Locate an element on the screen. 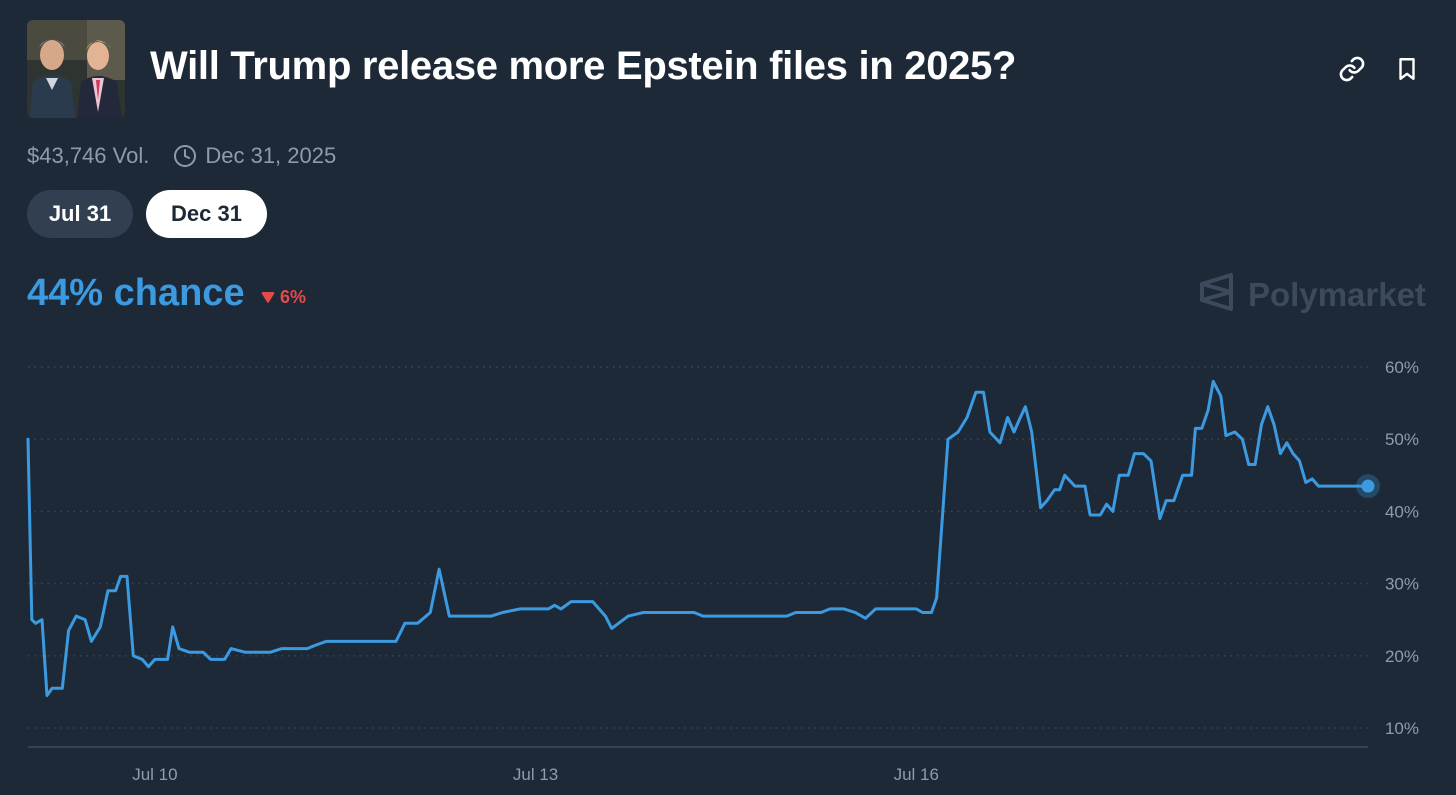 This screenshot has width=1456, height=795. date-tab-jul-31: Jul 31 is located at coordinates (80, 214).